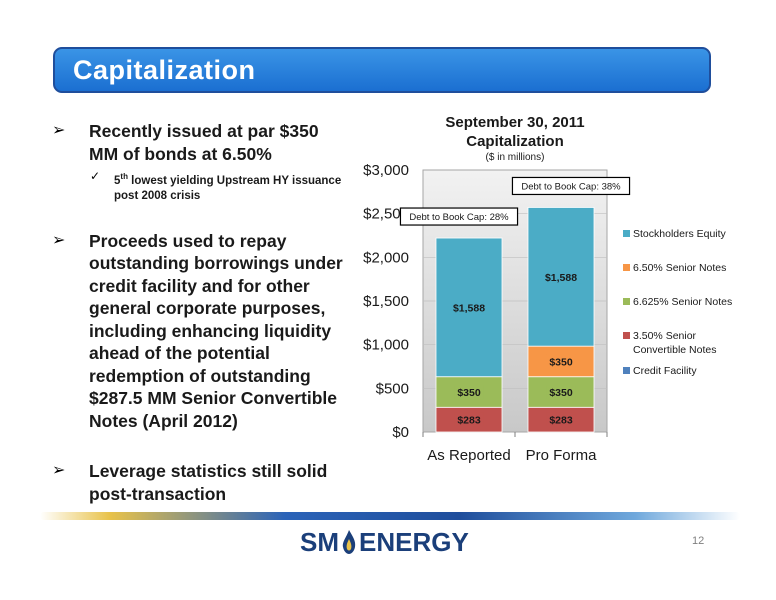  I want to click on company-logo: SM ENERGY, so click(384, 541).